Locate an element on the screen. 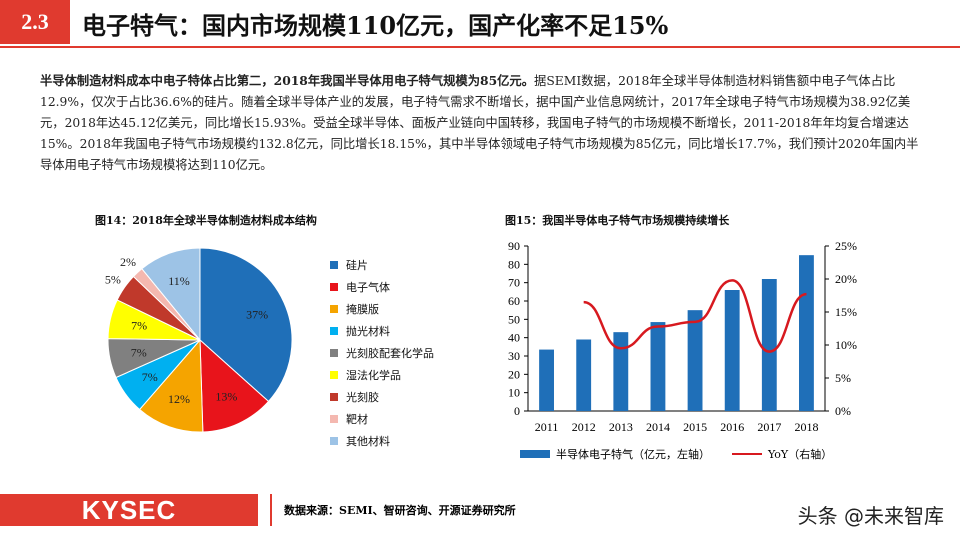 The height and width of the screenshot is (540, 960). pie-data-label: 5% is located at coordinates (113, 280).